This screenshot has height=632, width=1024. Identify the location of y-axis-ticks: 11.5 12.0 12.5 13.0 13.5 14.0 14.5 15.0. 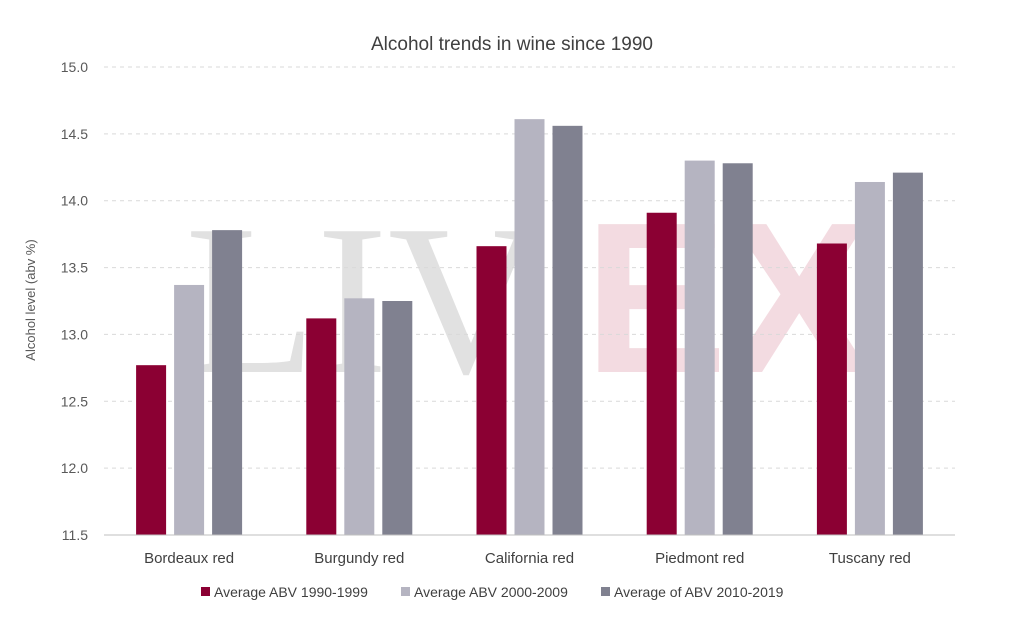
(74, 301).